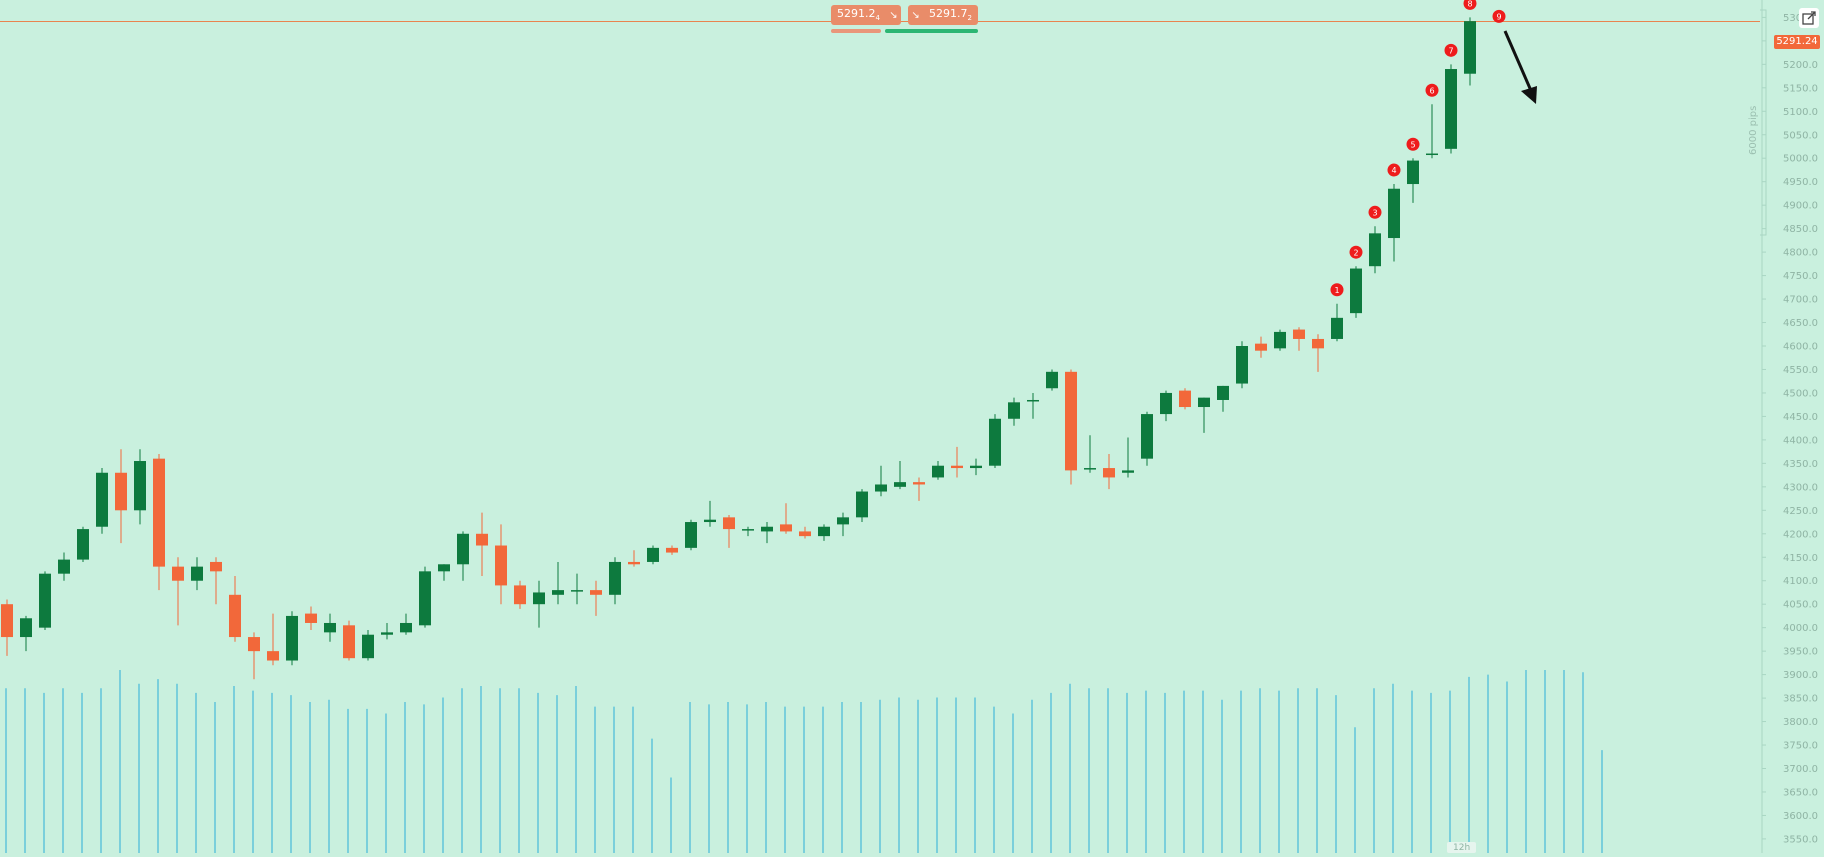 The width and height of the screenshot is (1824, 857). I want to click on count-marker-label: 1, so click(1336, 290).